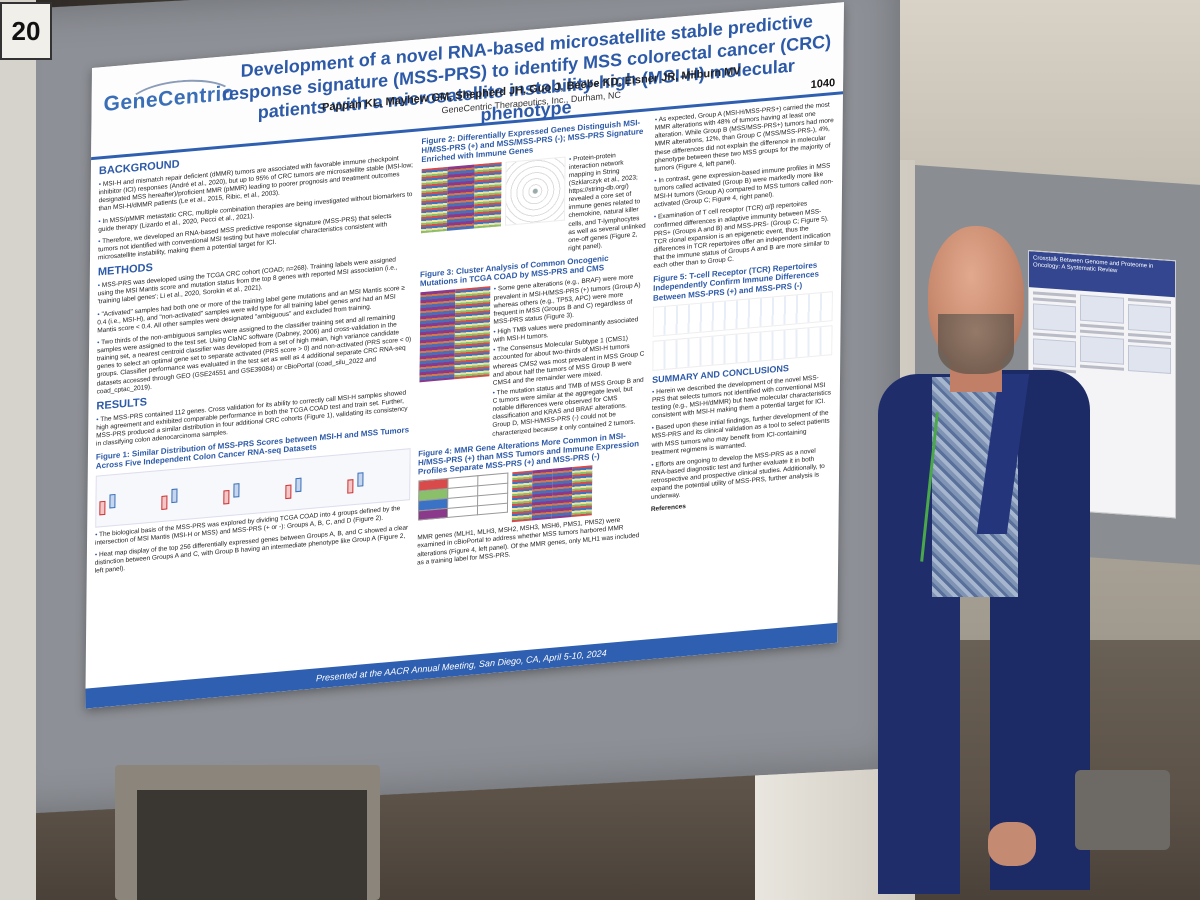 The width and height of the screenshot is (1200, 900). I want to click on chair, so click(1122, 810).